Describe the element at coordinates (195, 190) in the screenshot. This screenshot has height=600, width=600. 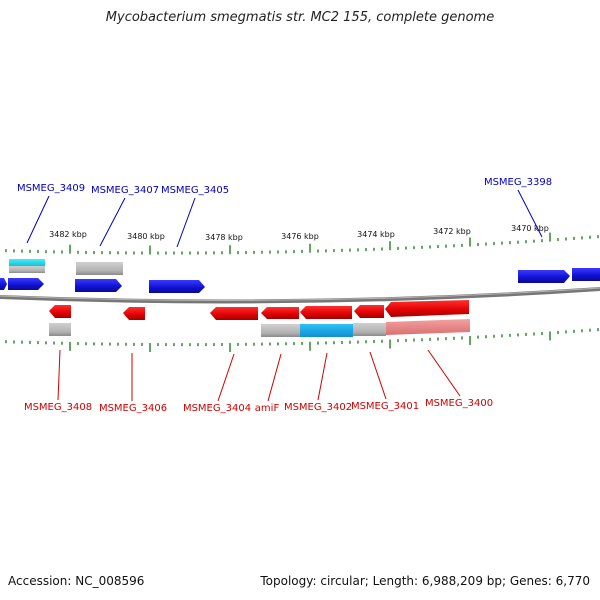
I see `gene-label-forward: MSMEG_3405` at that location.